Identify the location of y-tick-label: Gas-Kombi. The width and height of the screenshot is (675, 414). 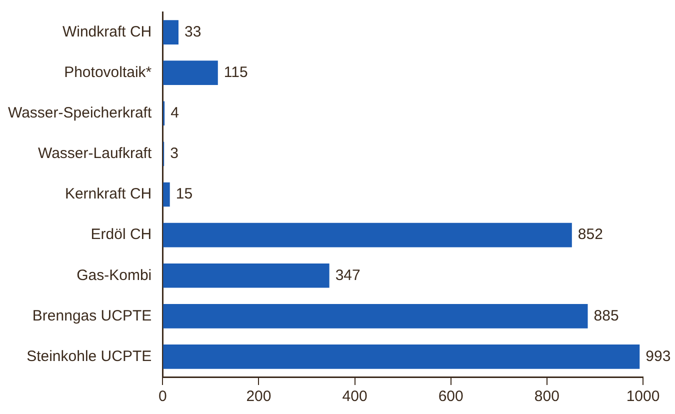
(114, 275).